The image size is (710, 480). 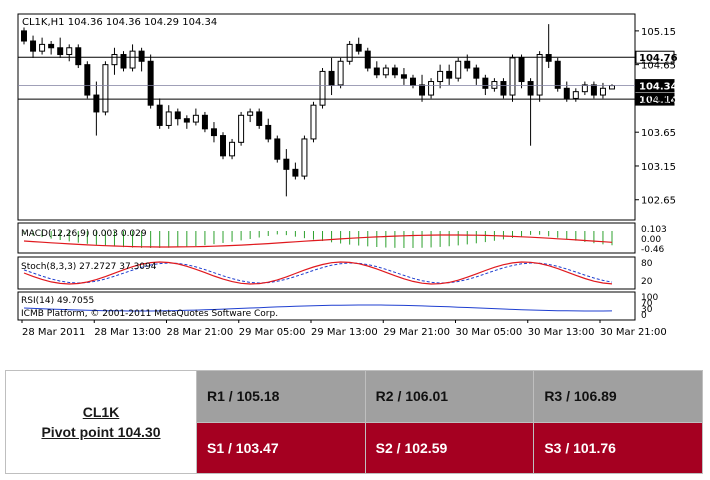 What do you see at coordinates (127, 332) in the screenshot?
I see `time-tick-label: 28 Mar 13:00` at bounding box center [127, 332].